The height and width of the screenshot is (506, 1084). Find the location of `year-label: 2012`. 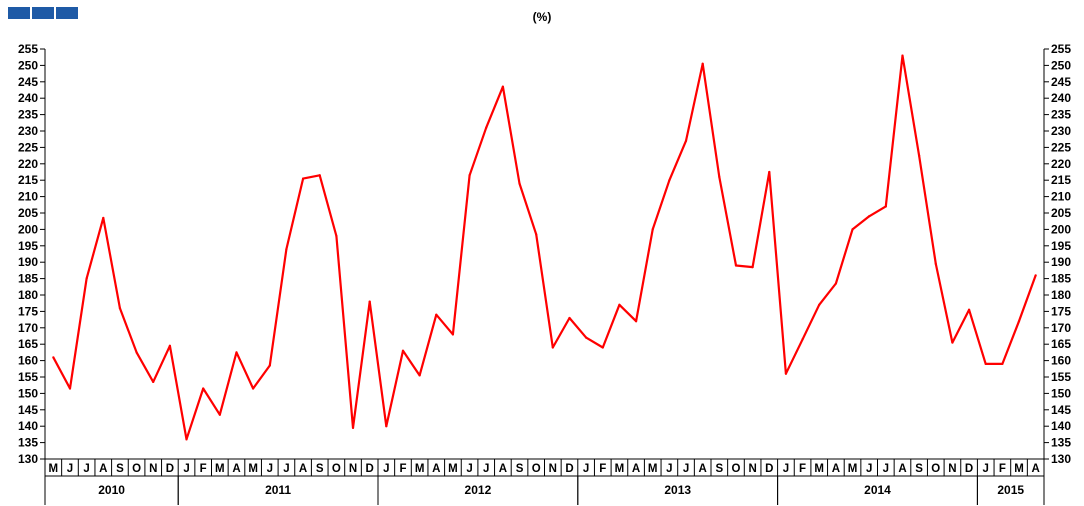

year-label: 2012 is located at coordinates (478, 490).